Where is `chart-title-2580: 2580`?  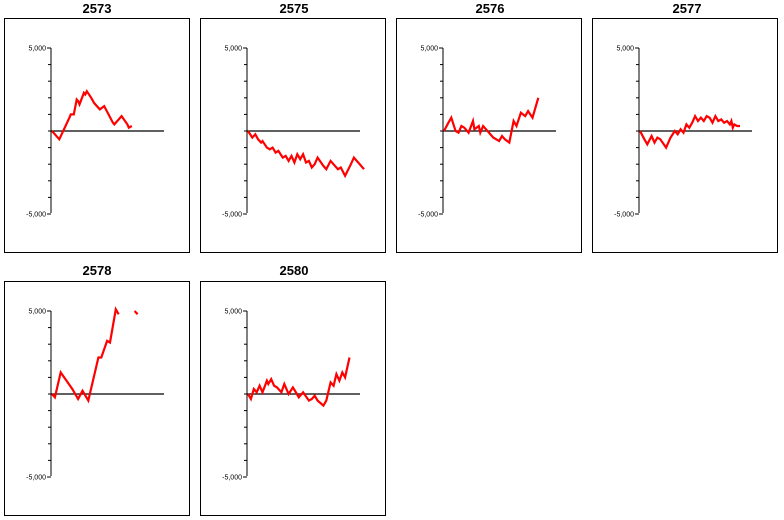
chart-title-2580: 2580 is located at coordinates (294, 270).